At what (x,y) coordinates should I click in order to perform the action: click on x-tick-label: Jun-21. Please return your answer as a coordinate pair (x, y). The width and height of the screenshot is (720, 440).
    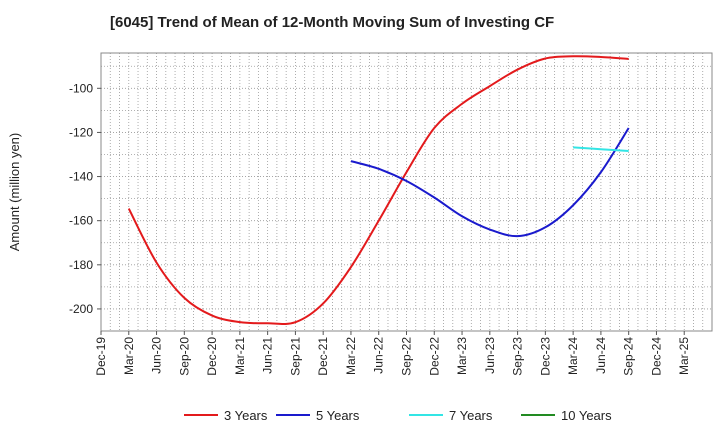
    Looking at the image, I should click on (268, 355).